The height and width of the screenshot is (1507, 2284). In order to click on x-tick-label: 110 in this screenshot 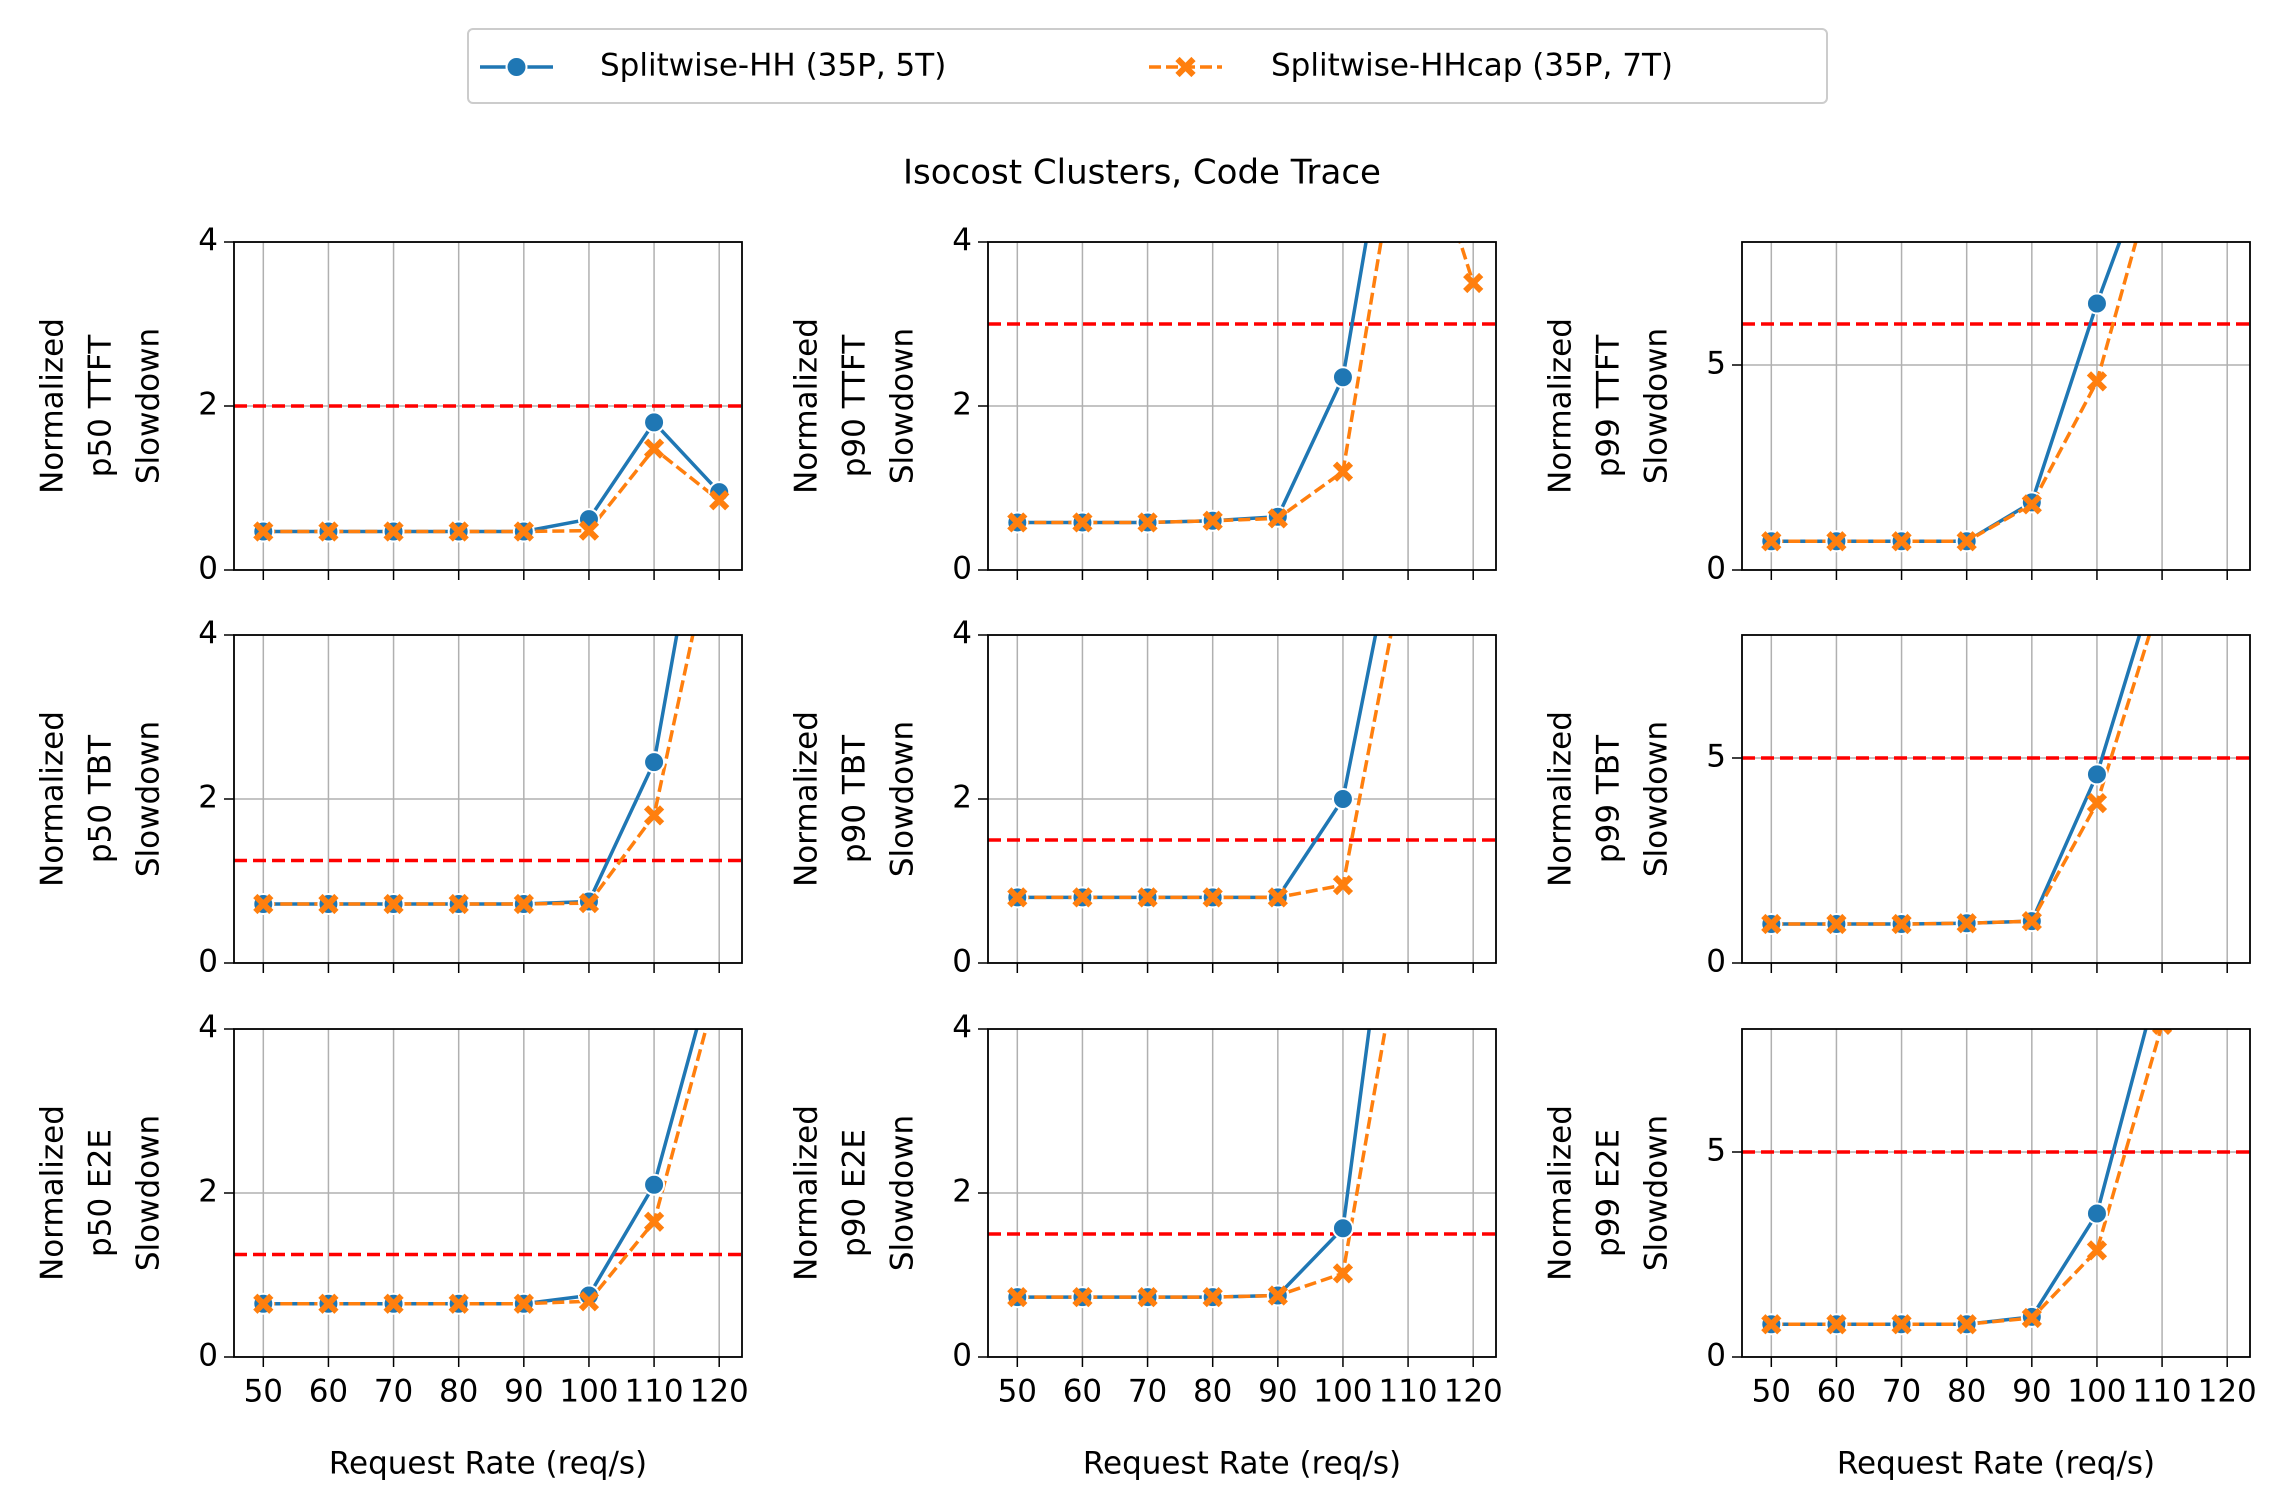, I will do `click(2161, 1392)`.